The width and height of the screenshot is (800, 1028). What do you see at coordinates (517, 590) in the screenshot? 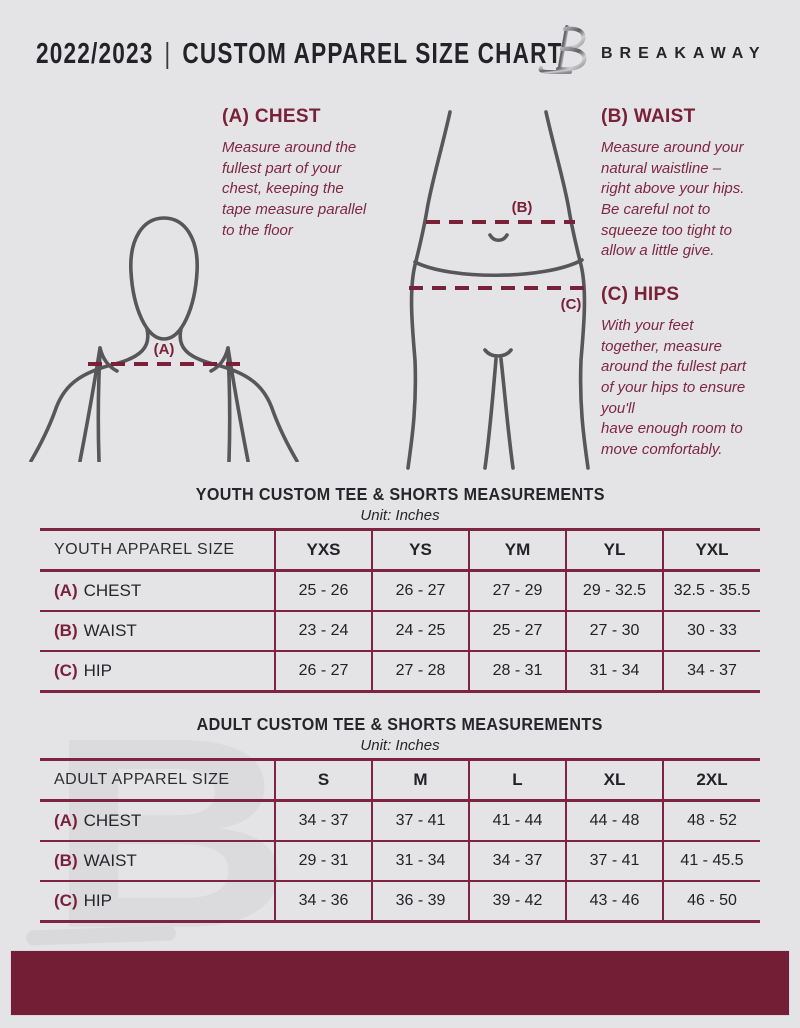
I see `size-value-cell: 27 - 29` at bounding box center [517, 590].